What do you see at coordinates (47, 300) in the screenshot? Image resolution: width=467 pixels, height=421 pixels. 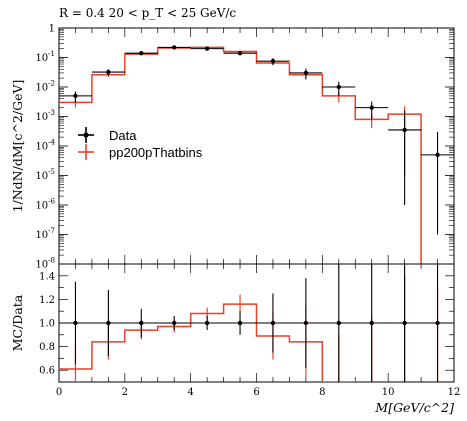 I see `ratio-y-tick-label: 1.2` at bounding box center [47, 300].